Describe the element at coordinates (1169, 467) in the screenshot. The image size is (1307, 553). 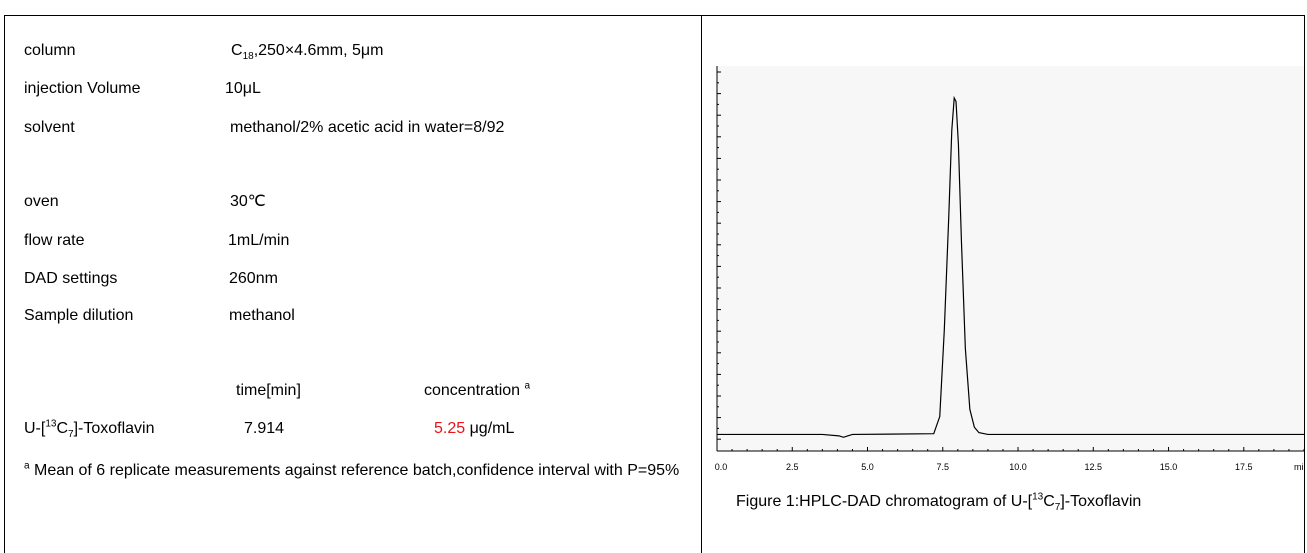
I see `x-tick-label: 15.0` at that location.